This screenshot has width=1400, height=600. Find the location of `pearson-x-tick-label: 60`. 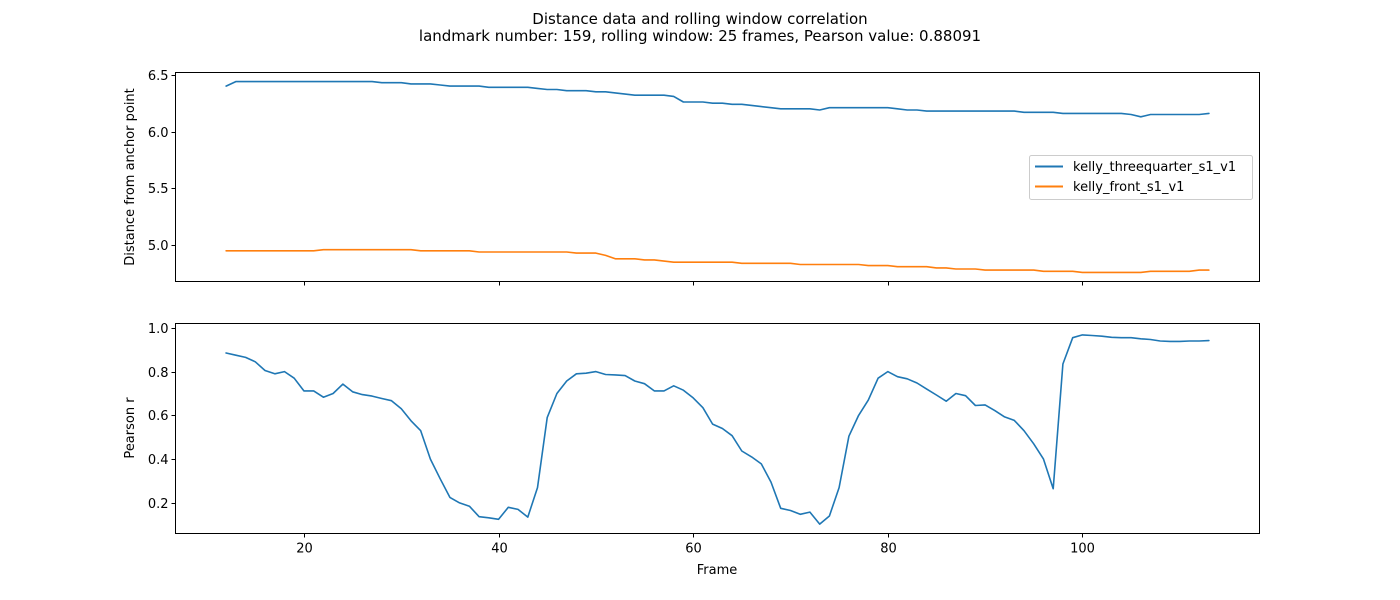

pearson-x-tick-label: 60 is located at coordinates (693, 549).